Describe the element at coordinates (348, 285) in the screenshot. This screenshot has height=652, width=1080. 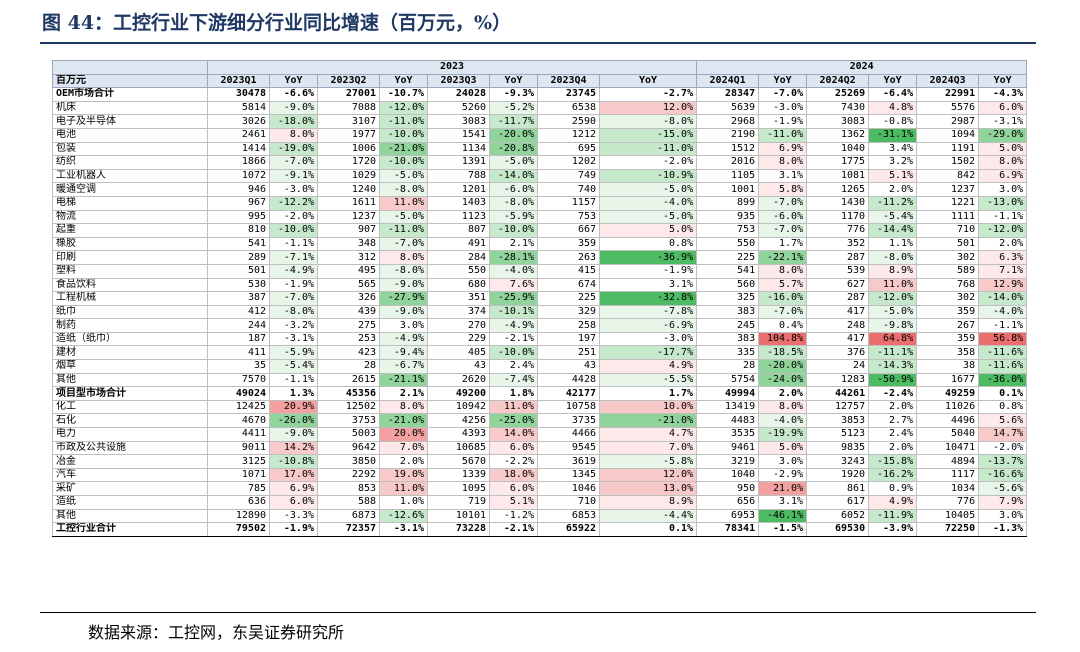
I see `value-cell: 565` at that location.